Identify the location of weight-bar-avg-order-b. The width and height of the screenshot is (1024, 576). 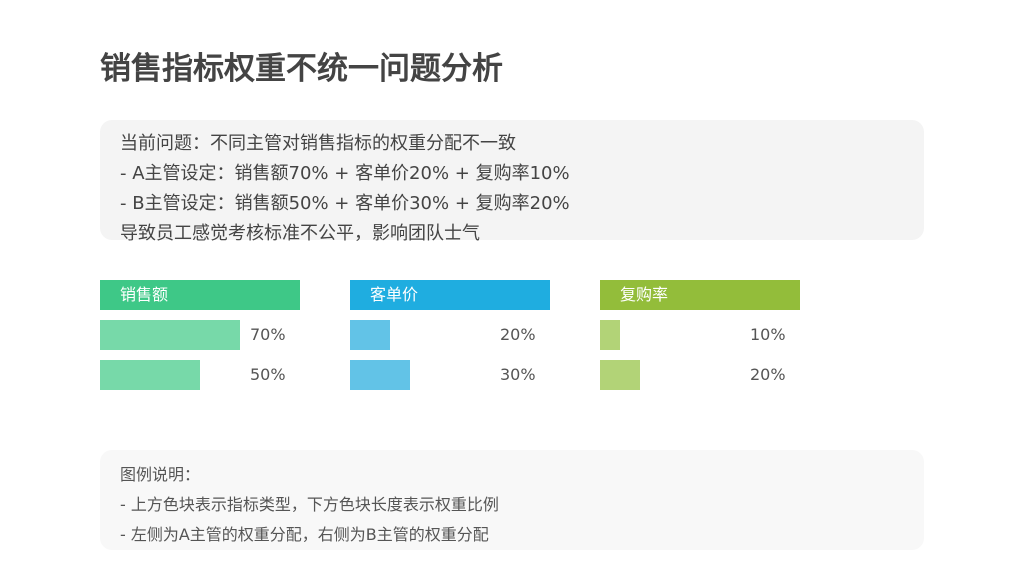
(380, 375).